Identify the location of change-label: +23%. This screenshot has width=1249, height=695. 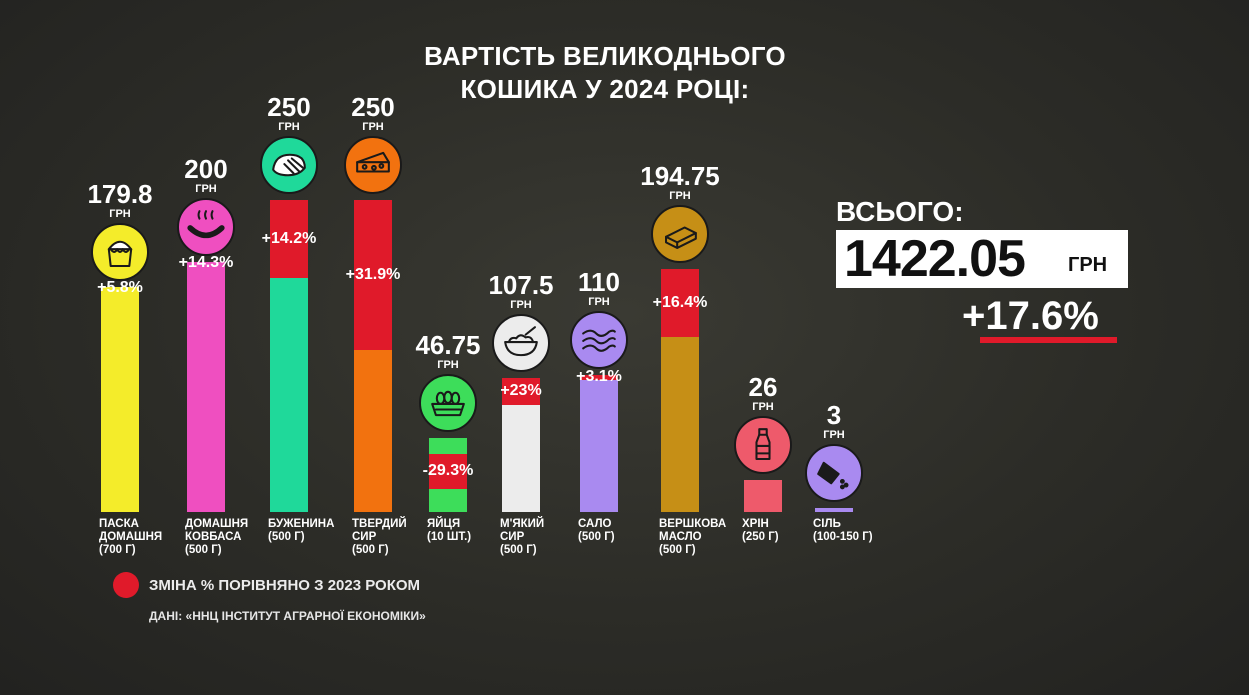
(521, 391).